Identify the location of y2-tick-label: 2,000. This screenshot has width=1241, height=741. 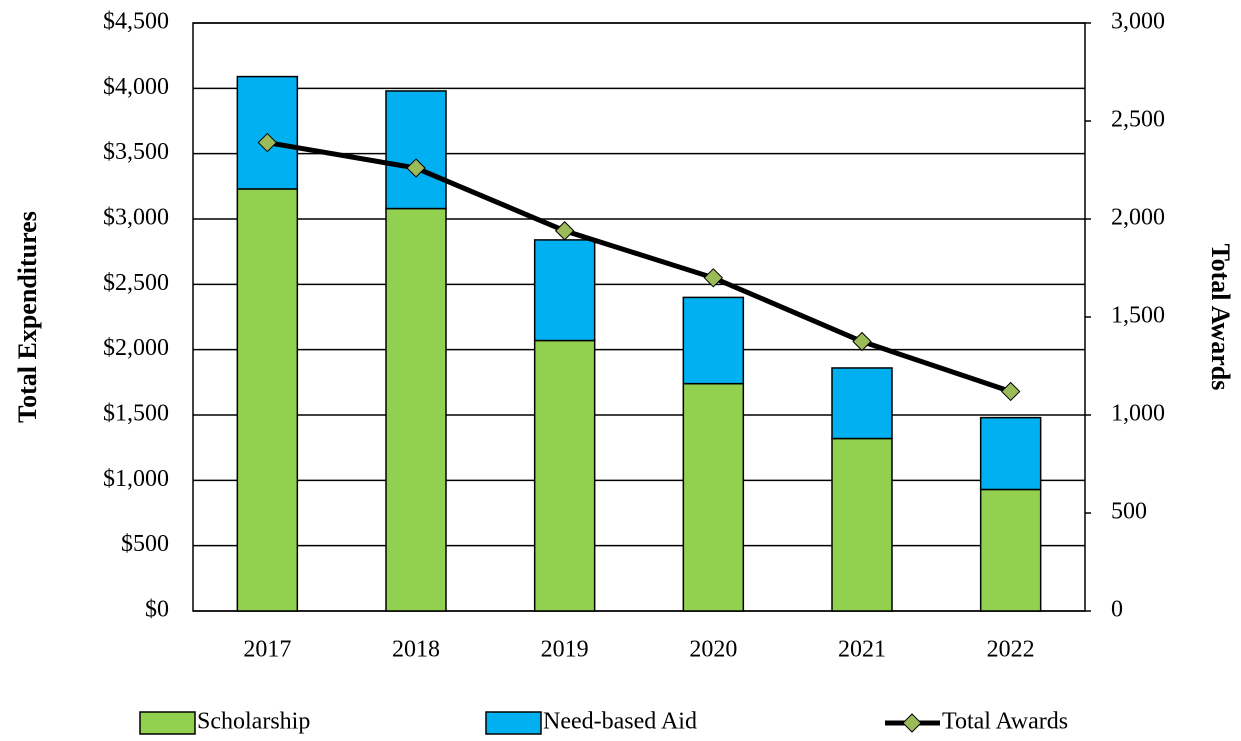
(1138, 218).